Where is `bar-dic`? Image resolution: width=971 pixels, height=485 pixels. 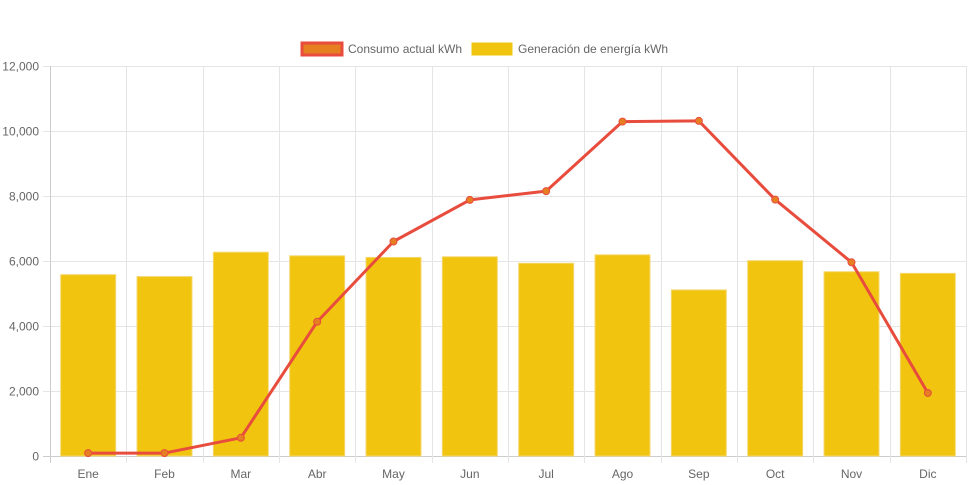 bar-dic is located at coordinates (927, 364).